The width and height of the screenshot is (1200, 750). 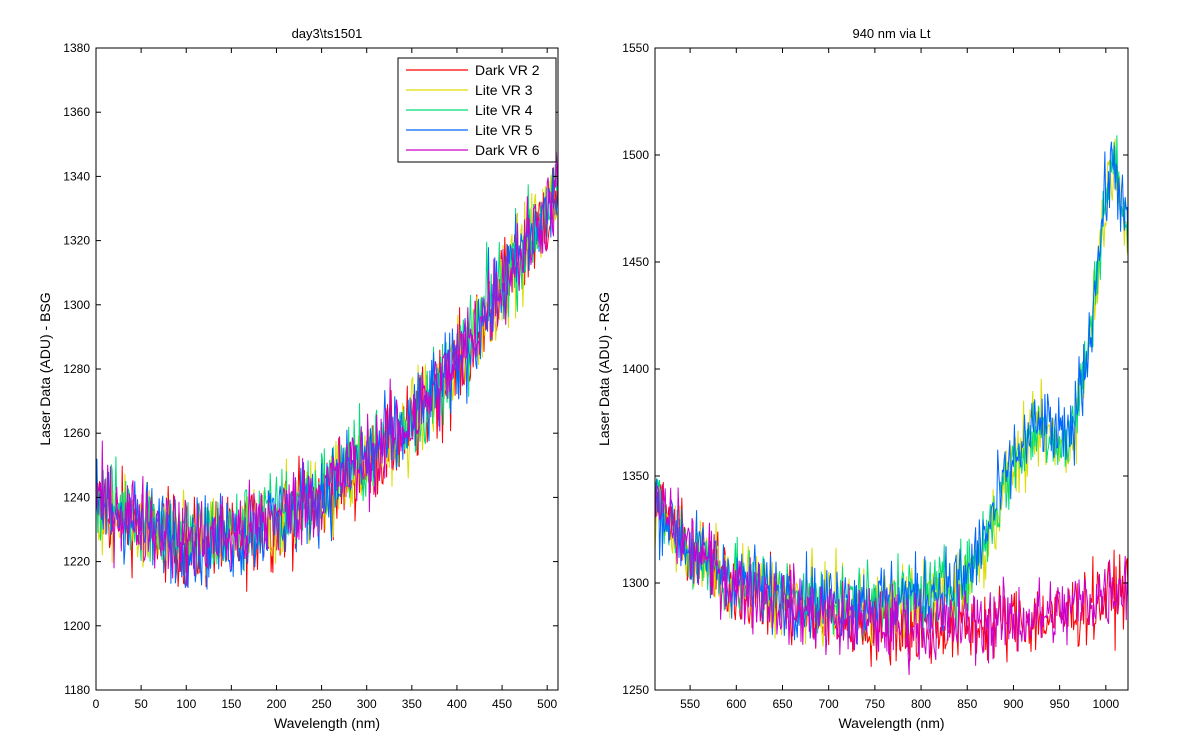 I want to click on x-tick-label: 200, so click(x=276, y=704).